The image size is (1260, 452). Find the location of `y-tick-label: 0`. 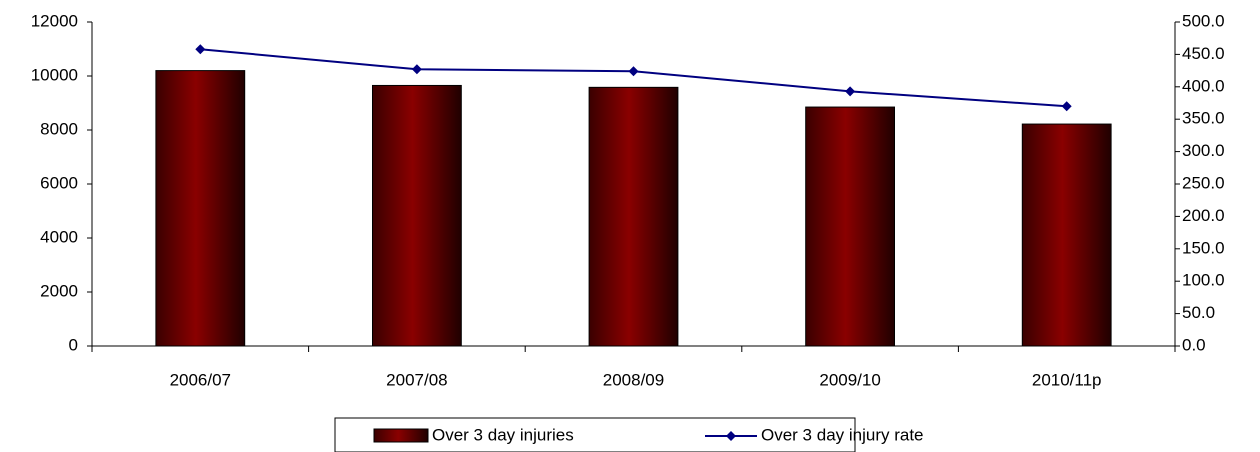

y-tick-label: 0 is located at coordinates (73, 344).